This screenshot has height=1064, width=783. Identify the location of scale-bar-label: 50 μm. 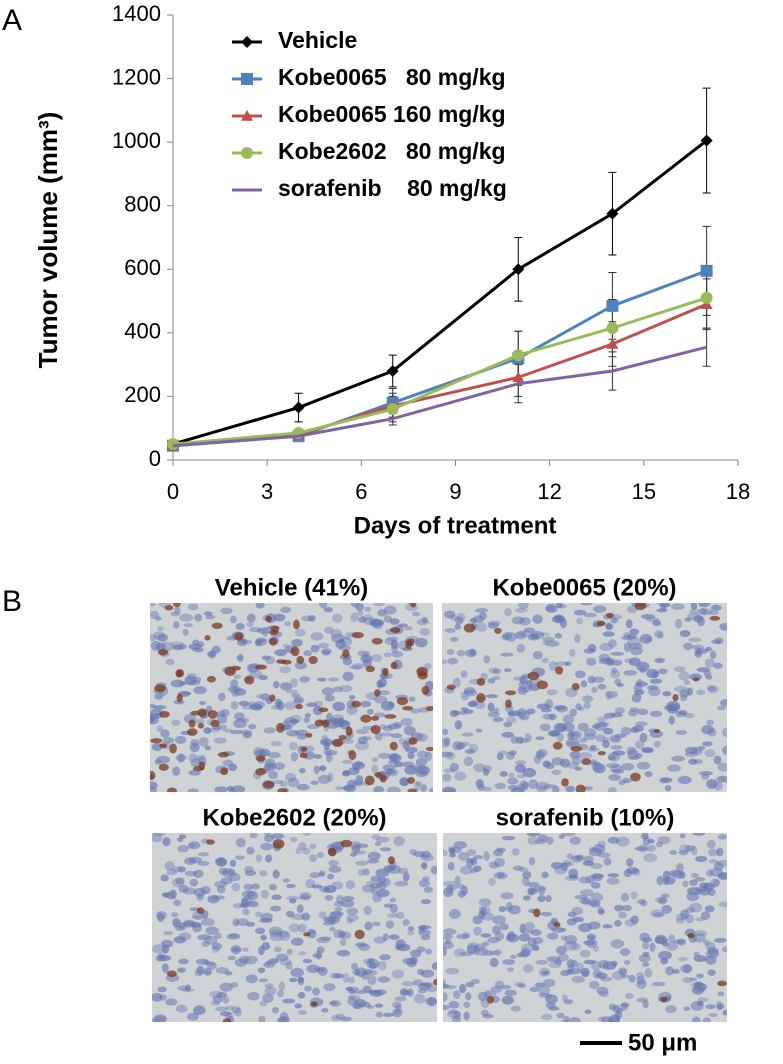
(662, 1042).